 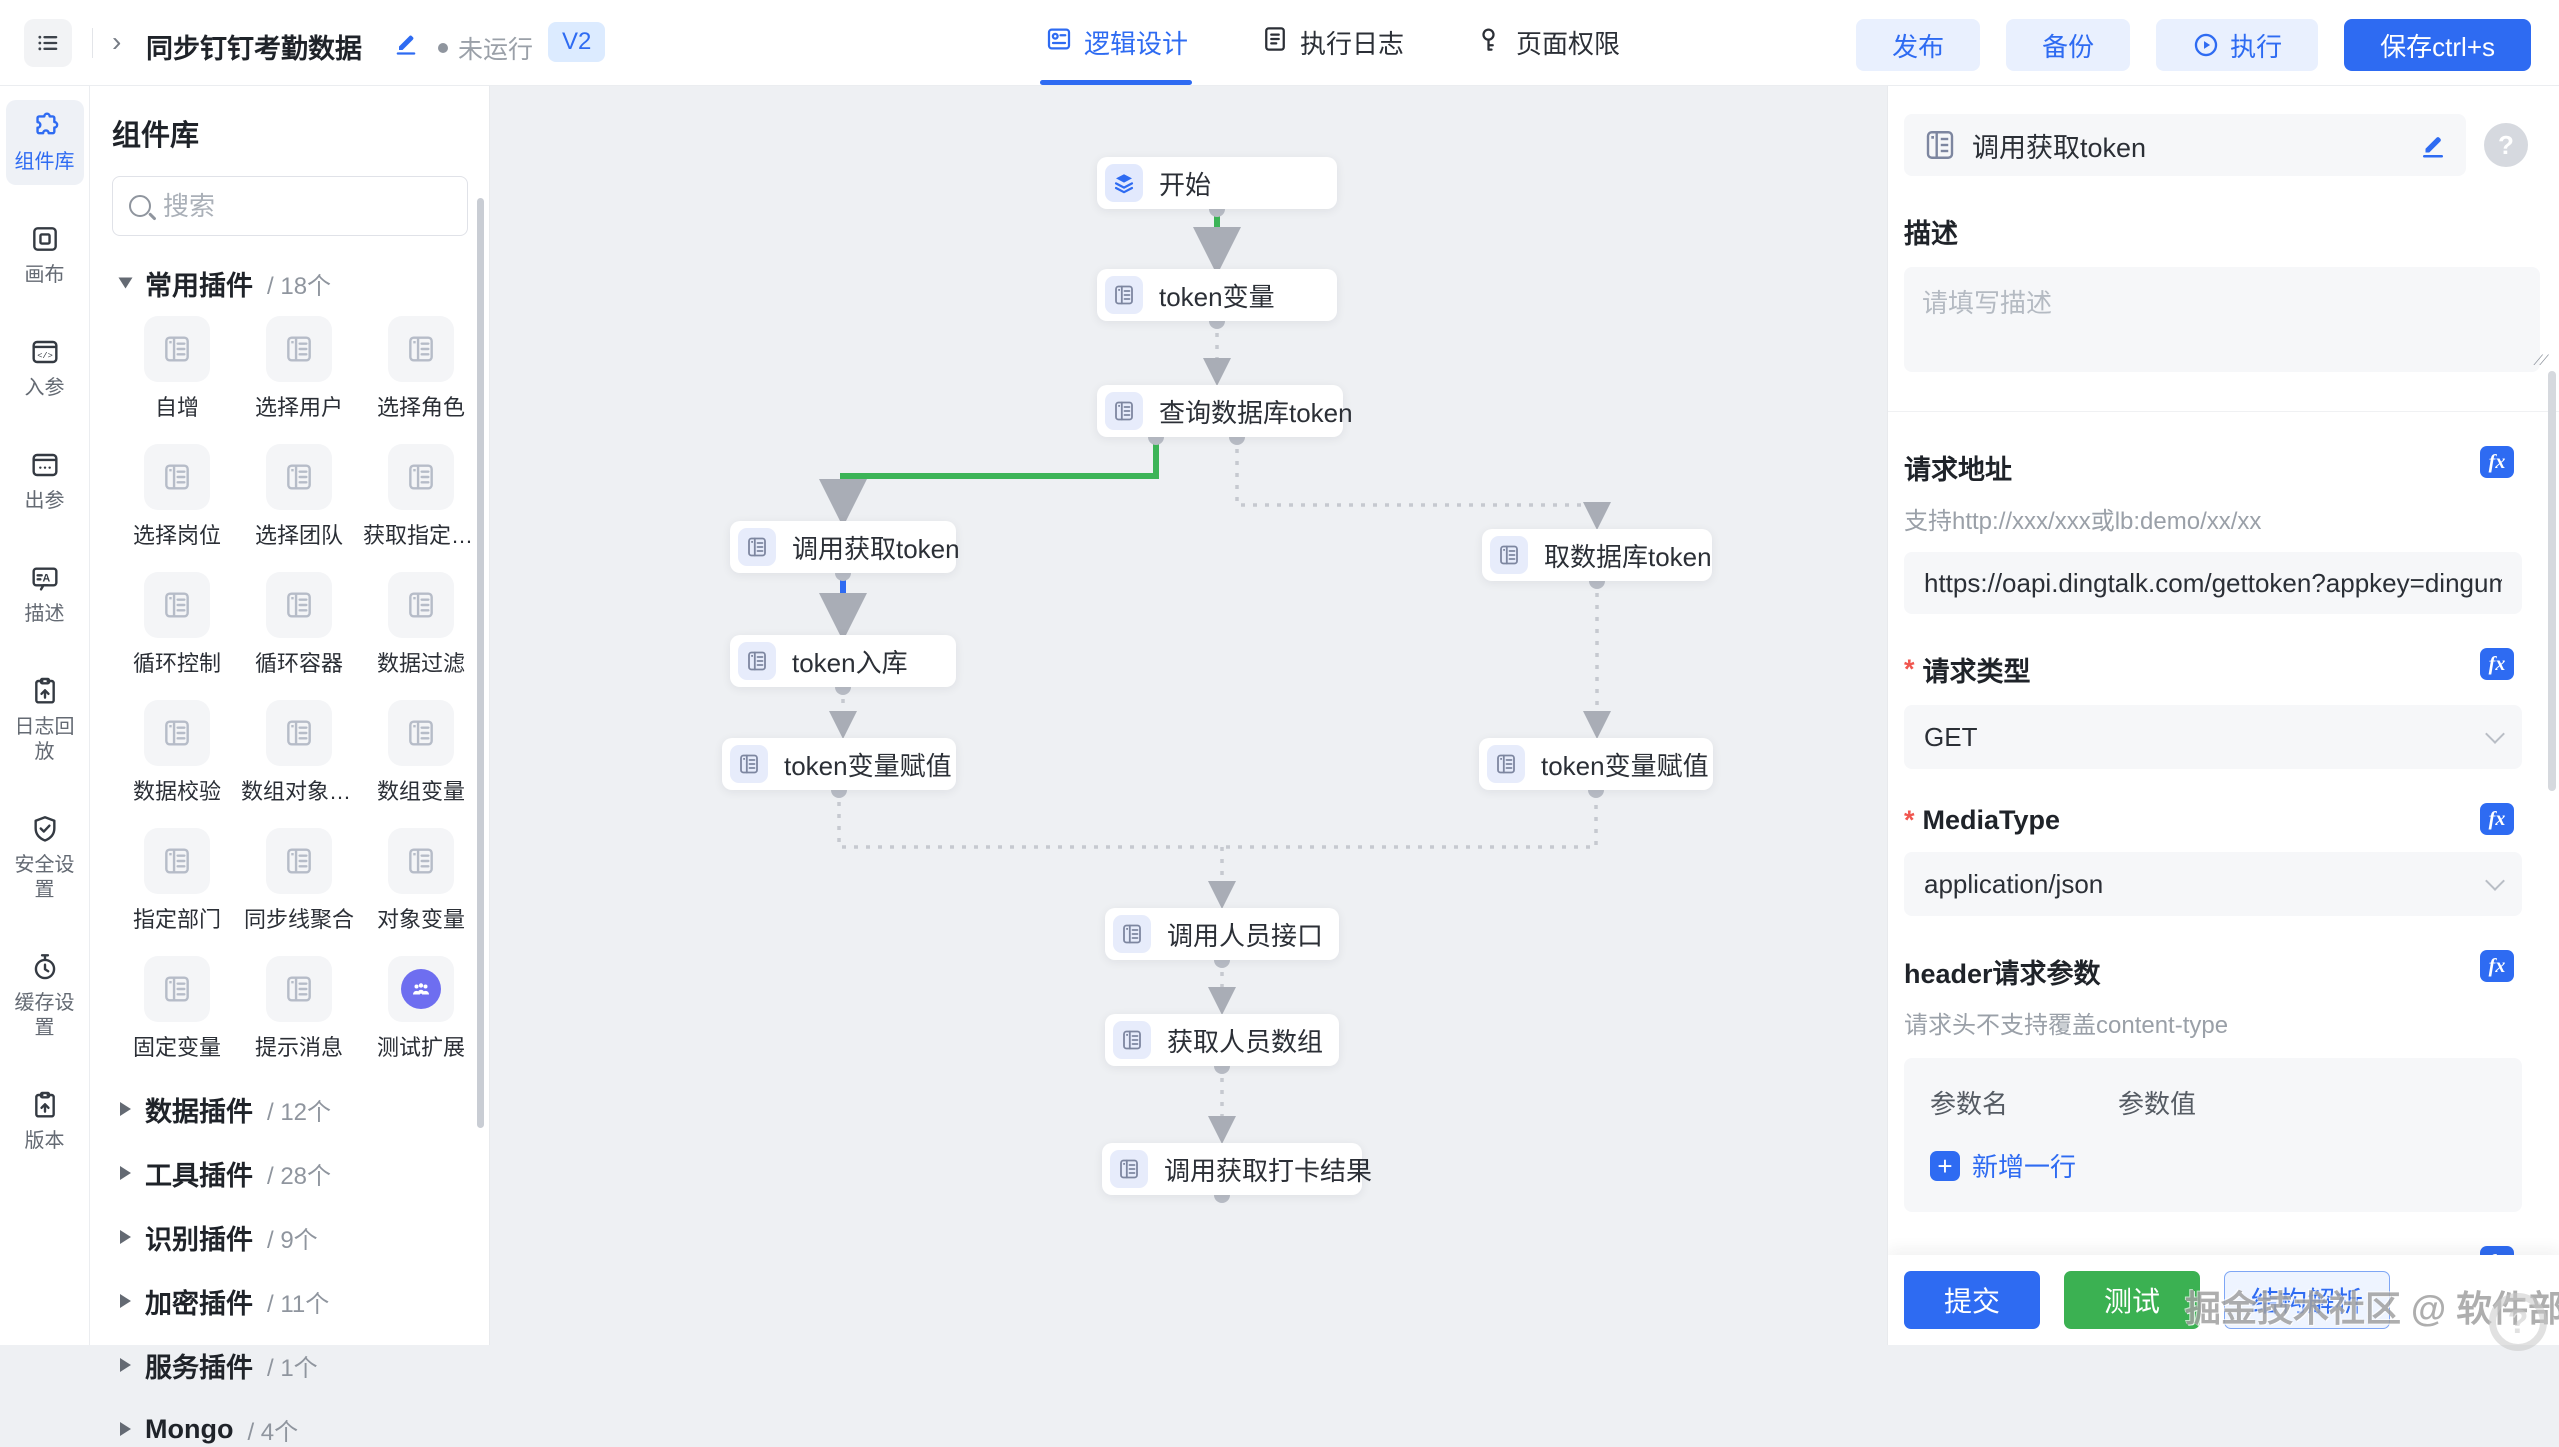 I want to click on flow-node-token-var: token变量, so click(x=1217, y=295).